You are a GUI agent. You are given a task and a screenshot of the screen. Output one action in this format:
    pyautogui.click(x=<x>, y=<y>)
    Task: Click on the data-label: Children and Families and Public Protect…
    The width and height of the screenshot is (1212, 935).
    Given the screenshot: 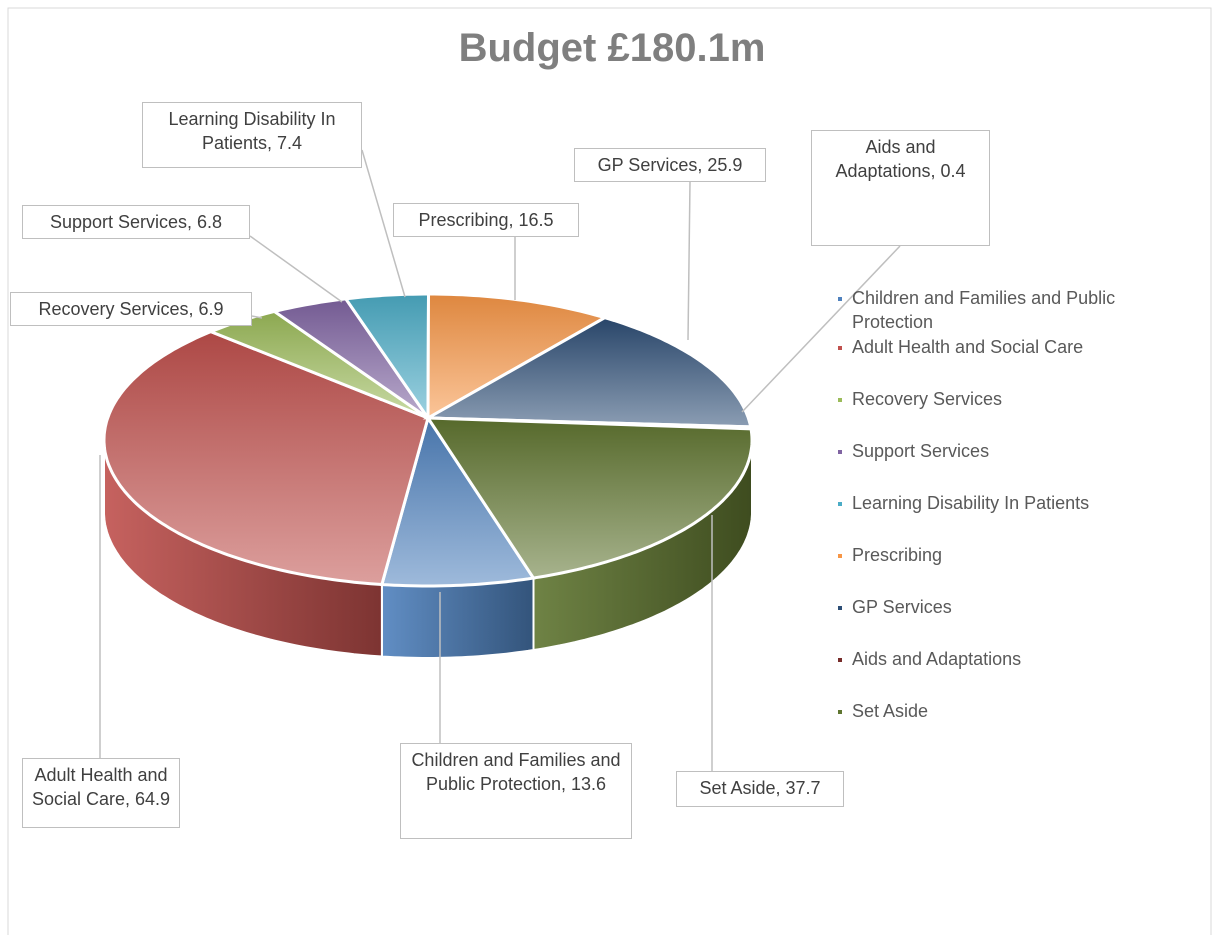 What is the action you would take?
    pyautogui.click(x=516, y=791)
    